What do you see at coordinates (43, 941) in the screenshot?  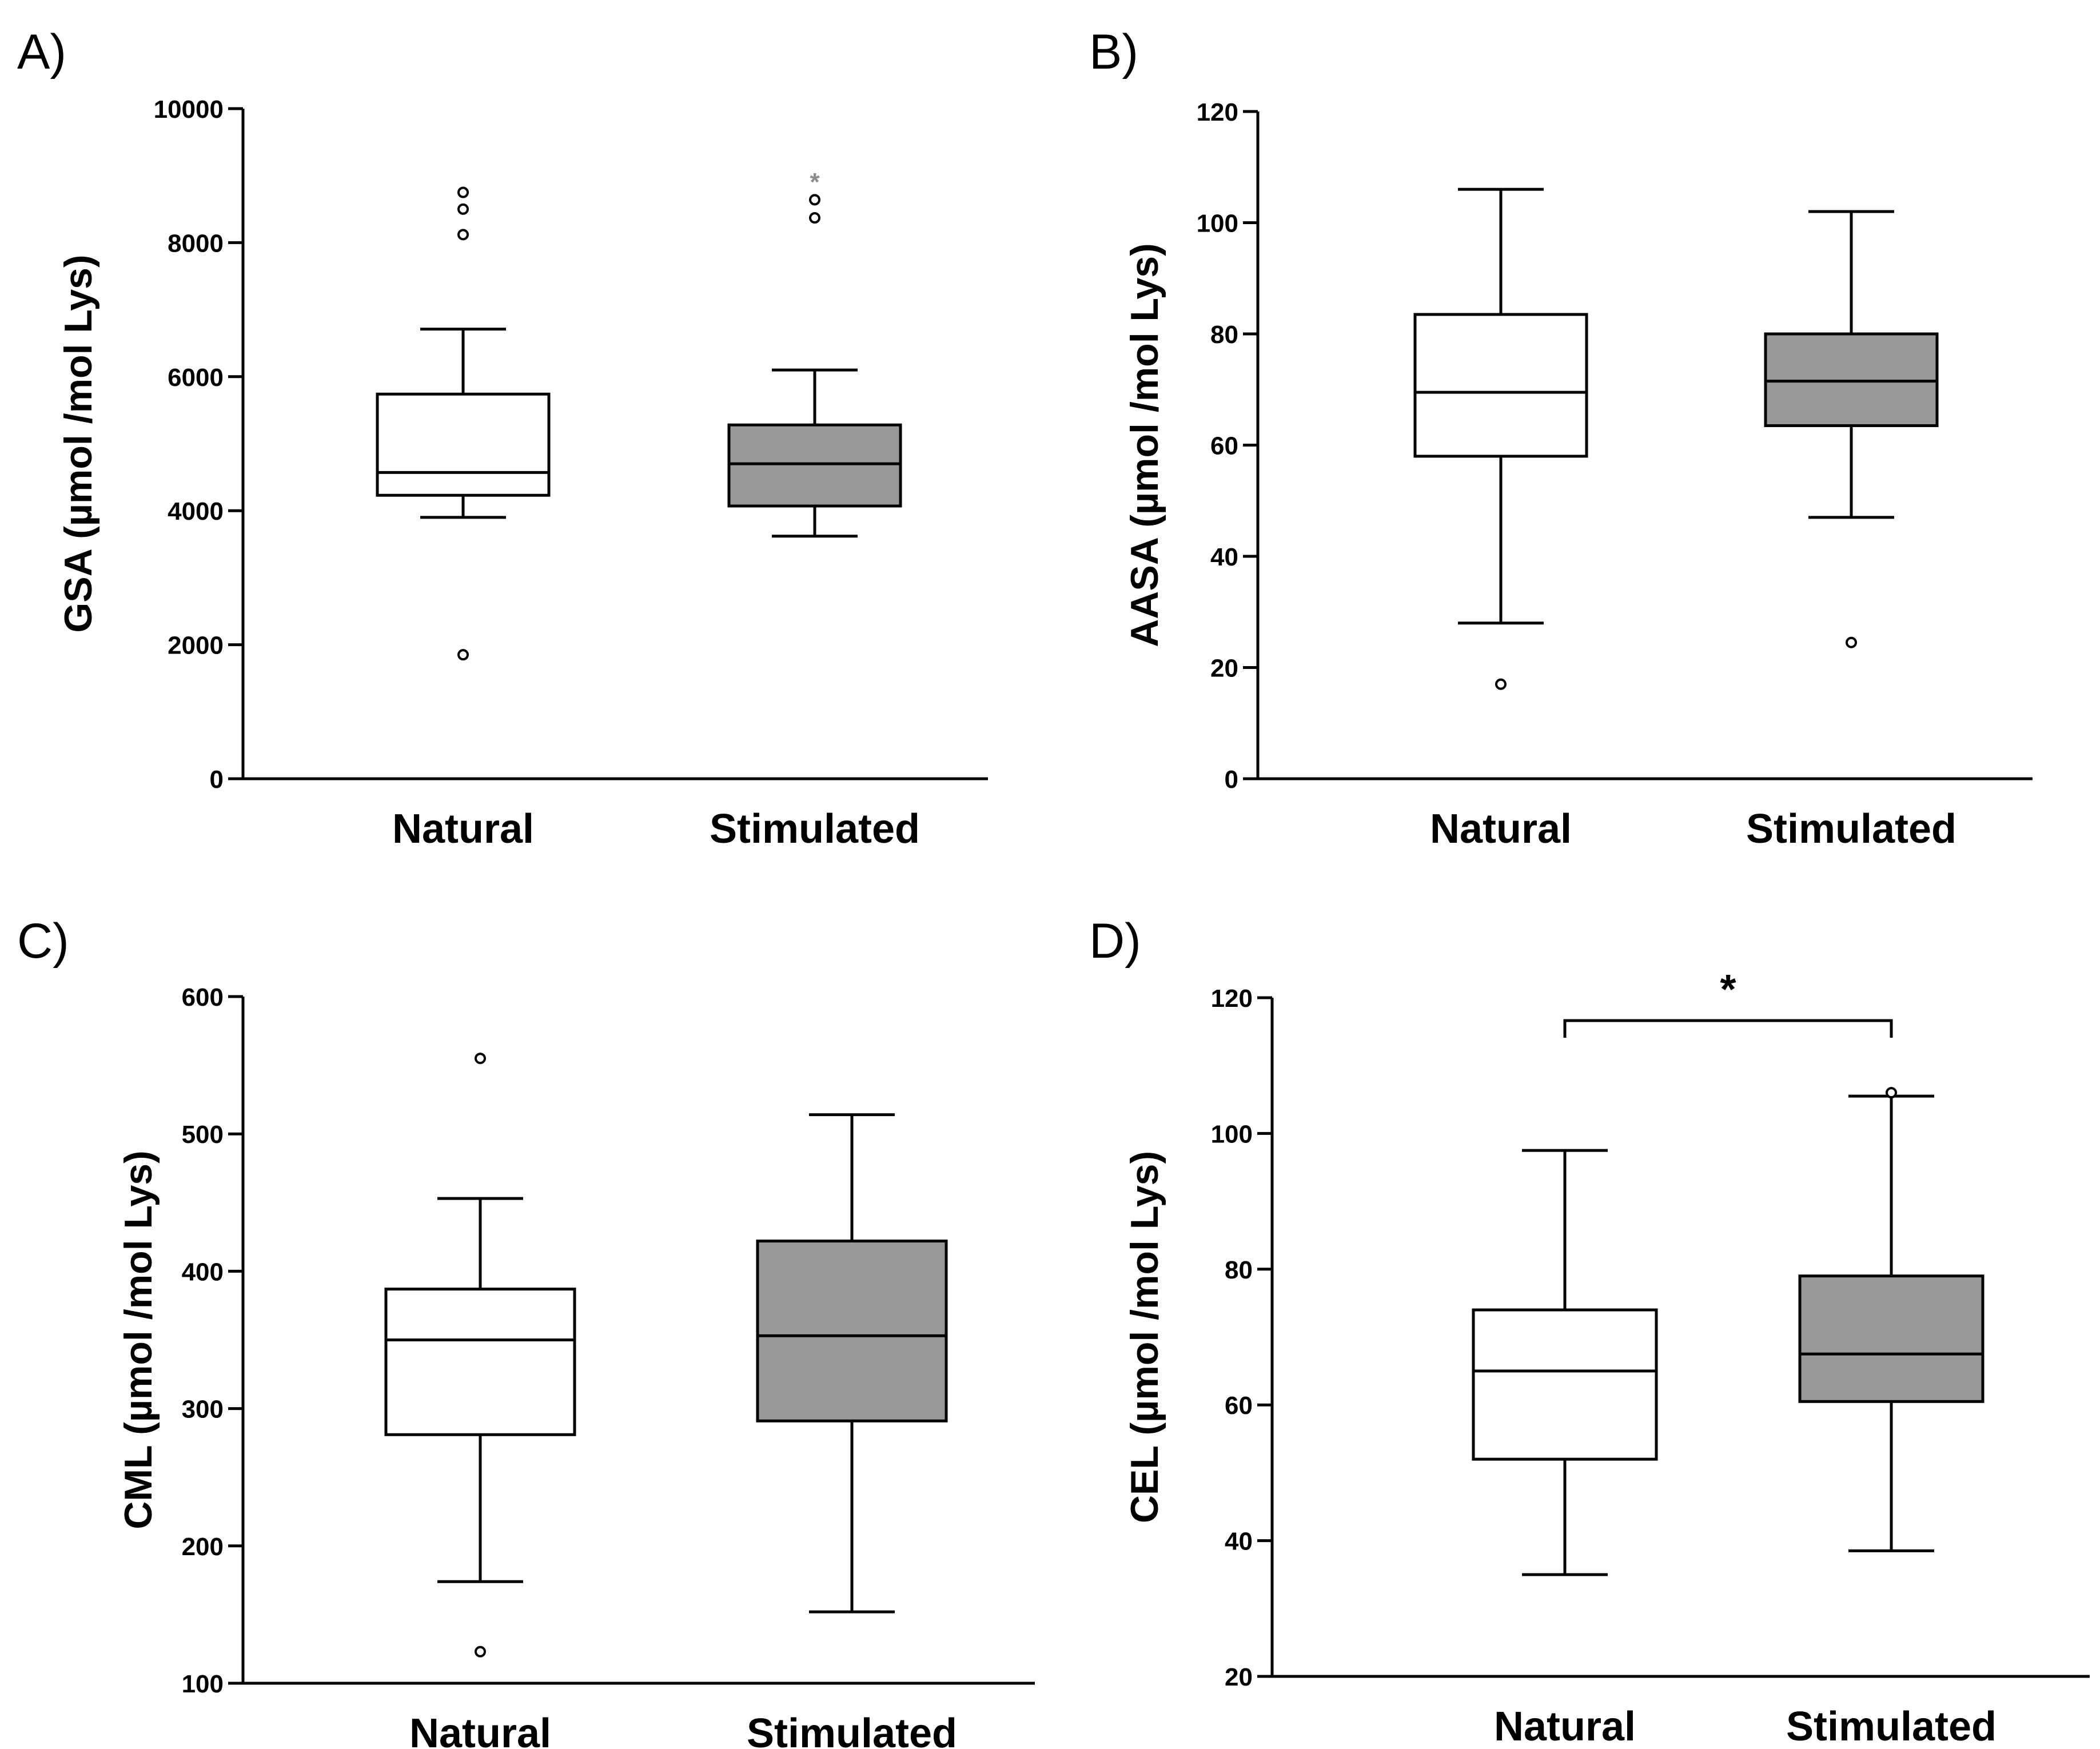 I see `panel-label: C)` at bounding box center [43, 941].